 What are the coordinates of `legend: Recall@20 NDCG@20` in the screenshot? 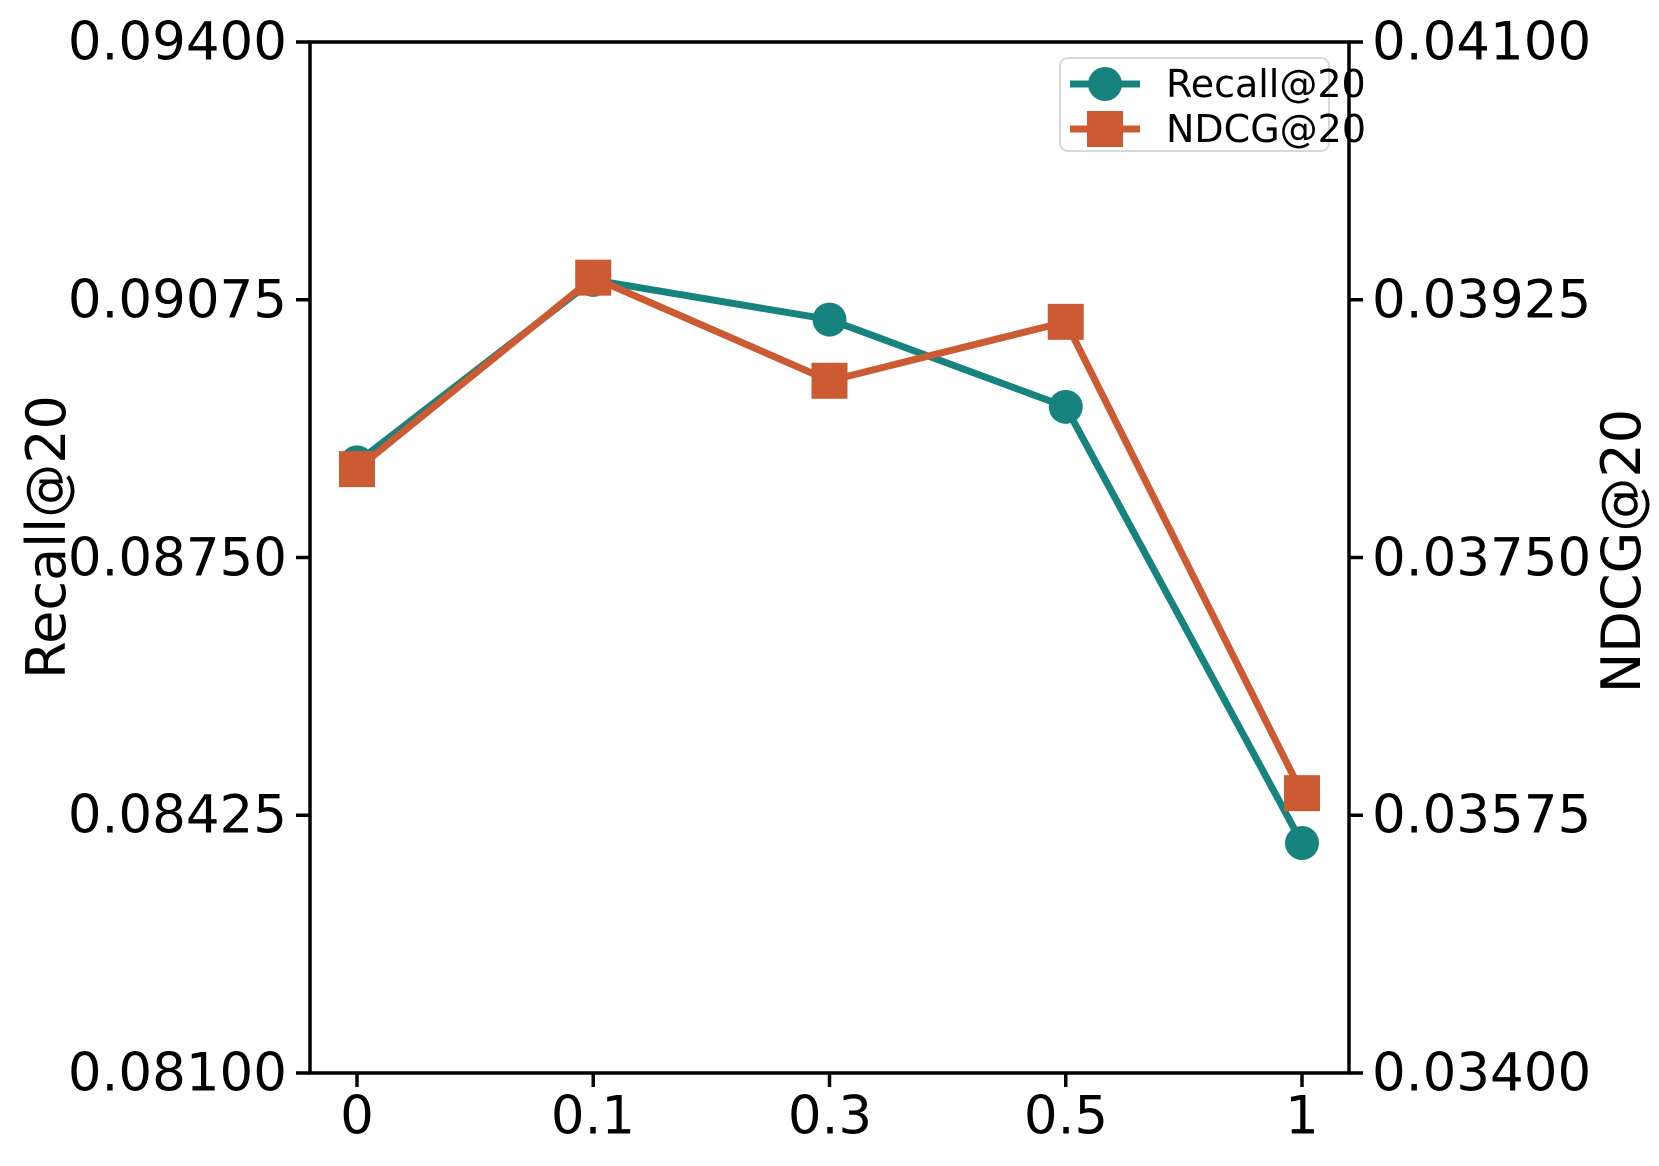 It's located at (1212, 104).